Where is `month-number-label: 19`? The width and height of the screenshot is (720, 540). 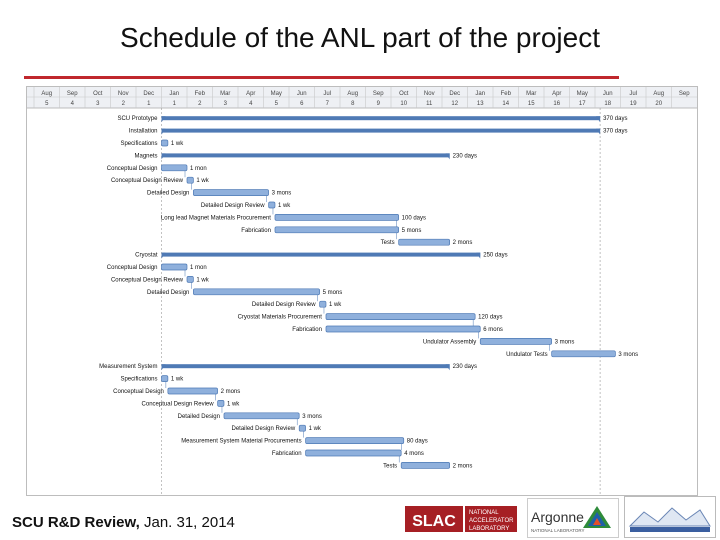 month-number-label: 19 is located at coordinates (633, 104).